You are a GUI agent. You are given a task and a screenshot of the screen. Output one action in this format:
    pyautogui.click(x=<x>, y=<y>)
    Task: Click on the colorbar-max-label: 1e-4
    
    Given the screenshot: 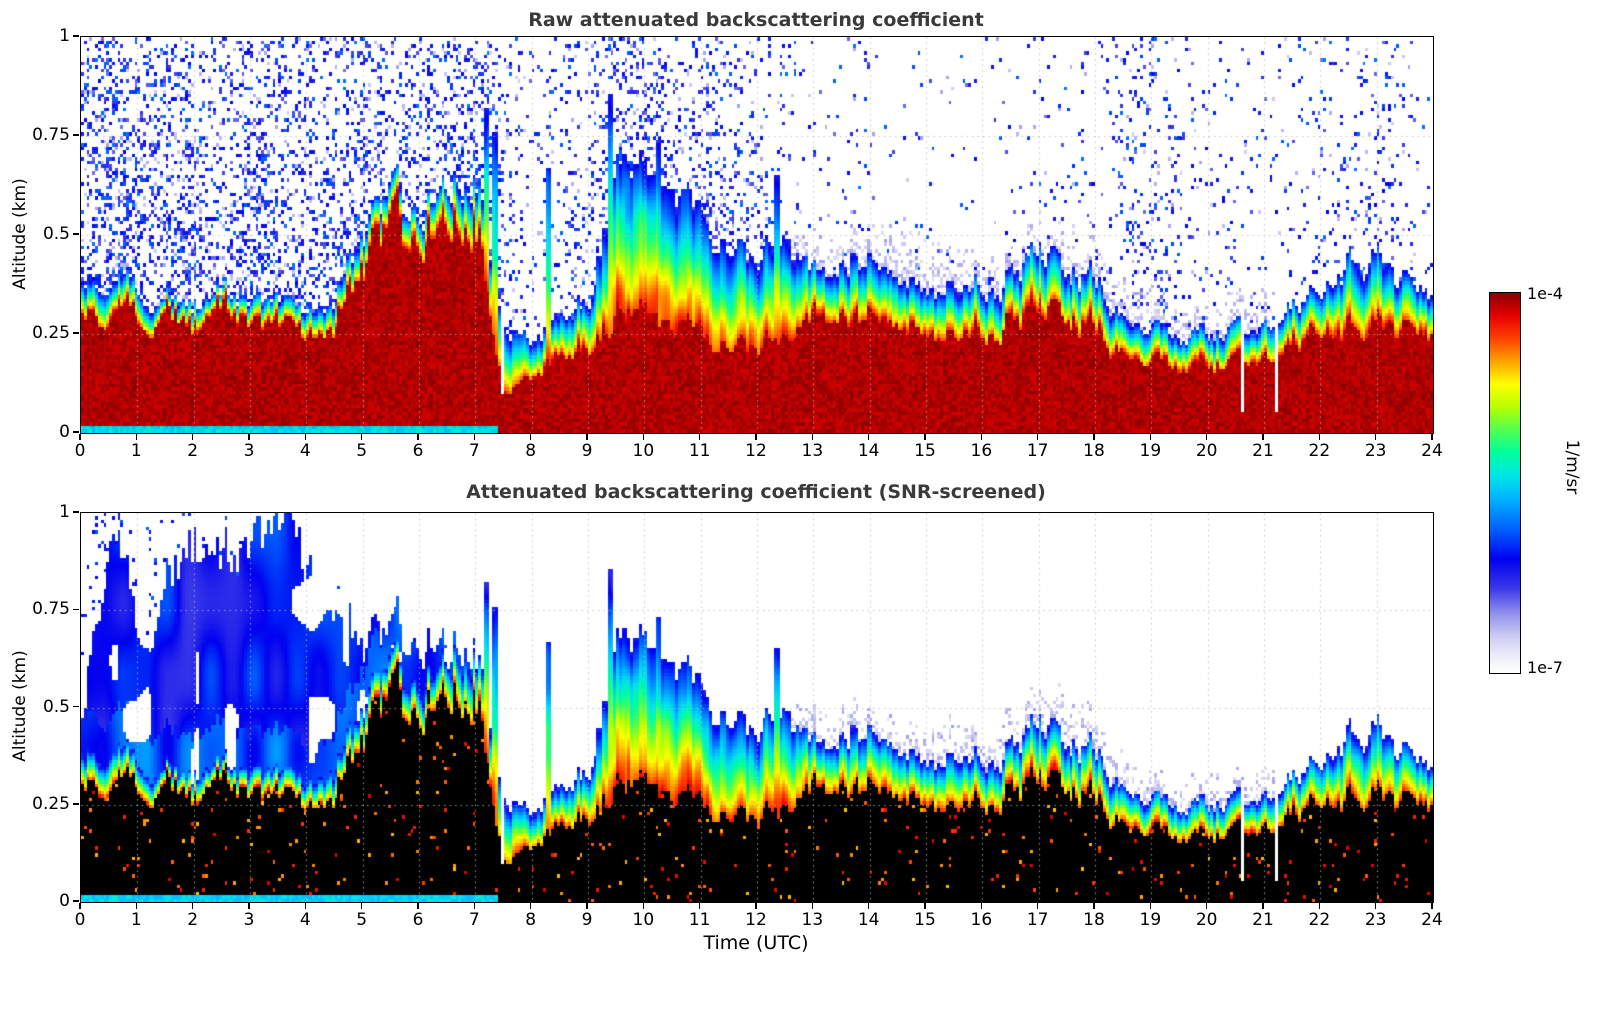 What is the action you would take?
    pyautogui.click(x=1545, y=293)
    